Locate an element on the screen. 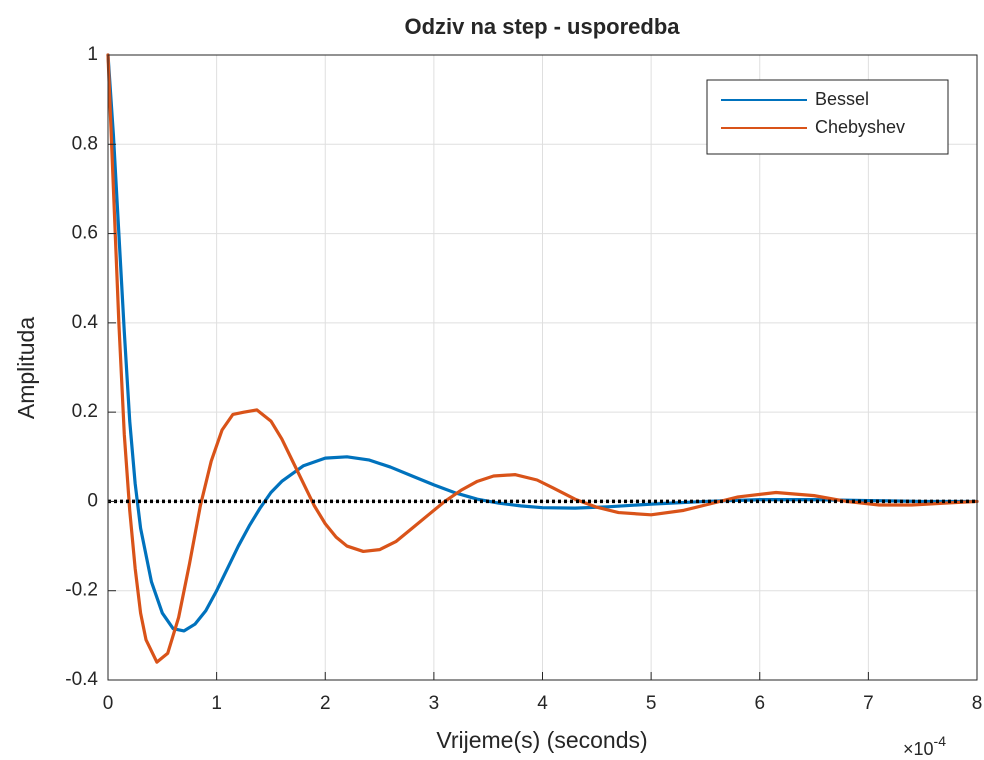  x-exponent-base: ×10 is located at coordinates (918, 749).